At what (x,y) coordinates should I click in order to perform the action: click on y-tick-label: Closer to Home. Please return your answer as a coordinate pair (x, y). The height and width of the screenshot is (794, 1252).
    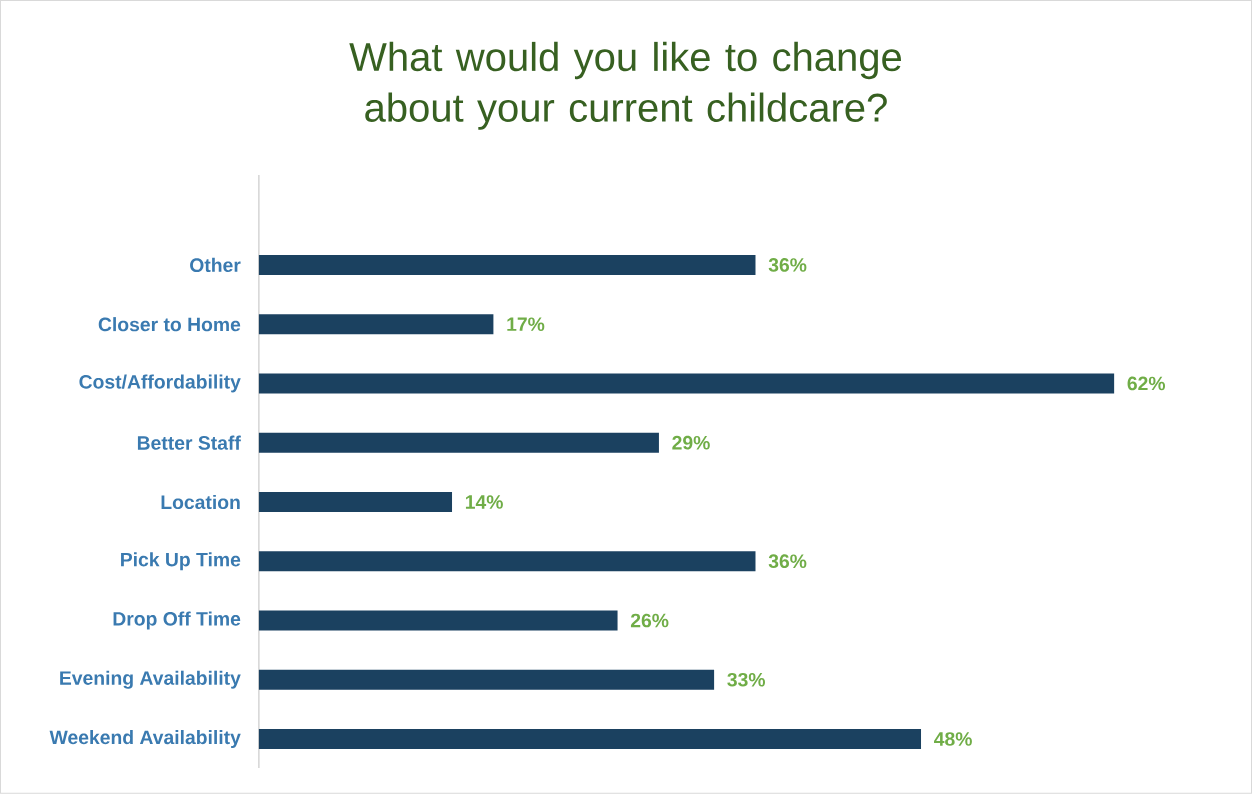
    Looking at the image, I should click on (169, 324).